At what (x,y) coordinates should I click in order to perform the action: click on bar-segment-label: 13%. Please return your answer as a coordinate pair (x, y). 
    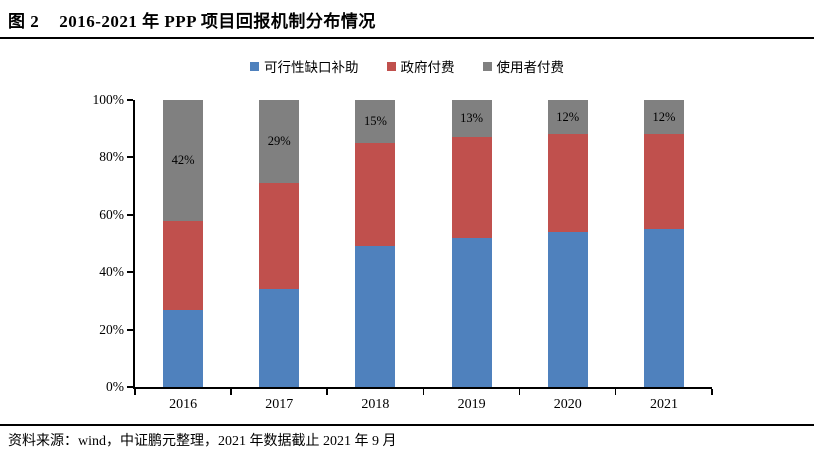
    Looking at the image, I should click on (472, 118).